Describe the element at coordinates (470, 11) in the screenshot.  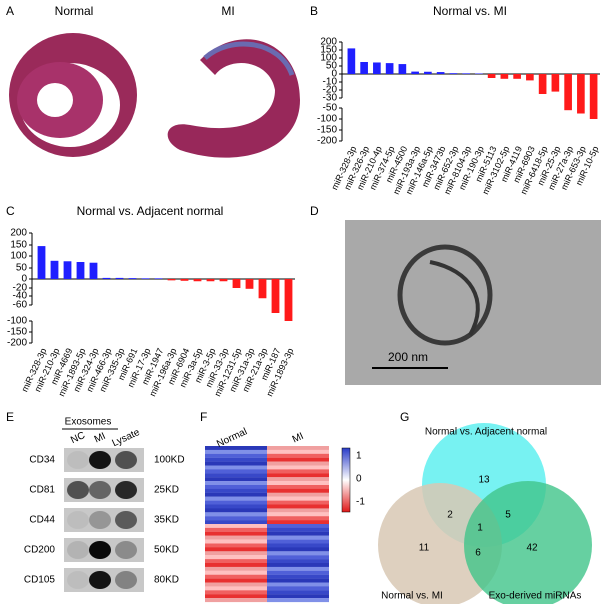
I see `chart-title: Normal vs. MI` at that location.